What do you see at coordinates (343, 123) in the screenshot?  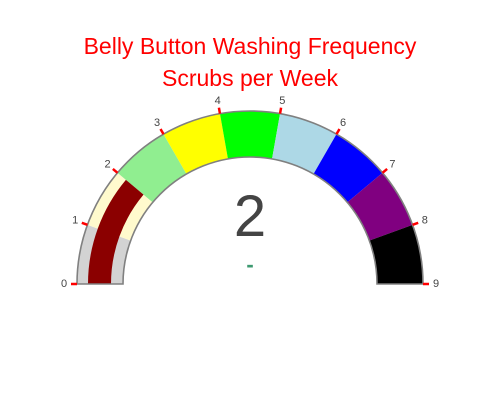 I see `gauge-tick-label-6: 6` at bounding box center [343, 123].